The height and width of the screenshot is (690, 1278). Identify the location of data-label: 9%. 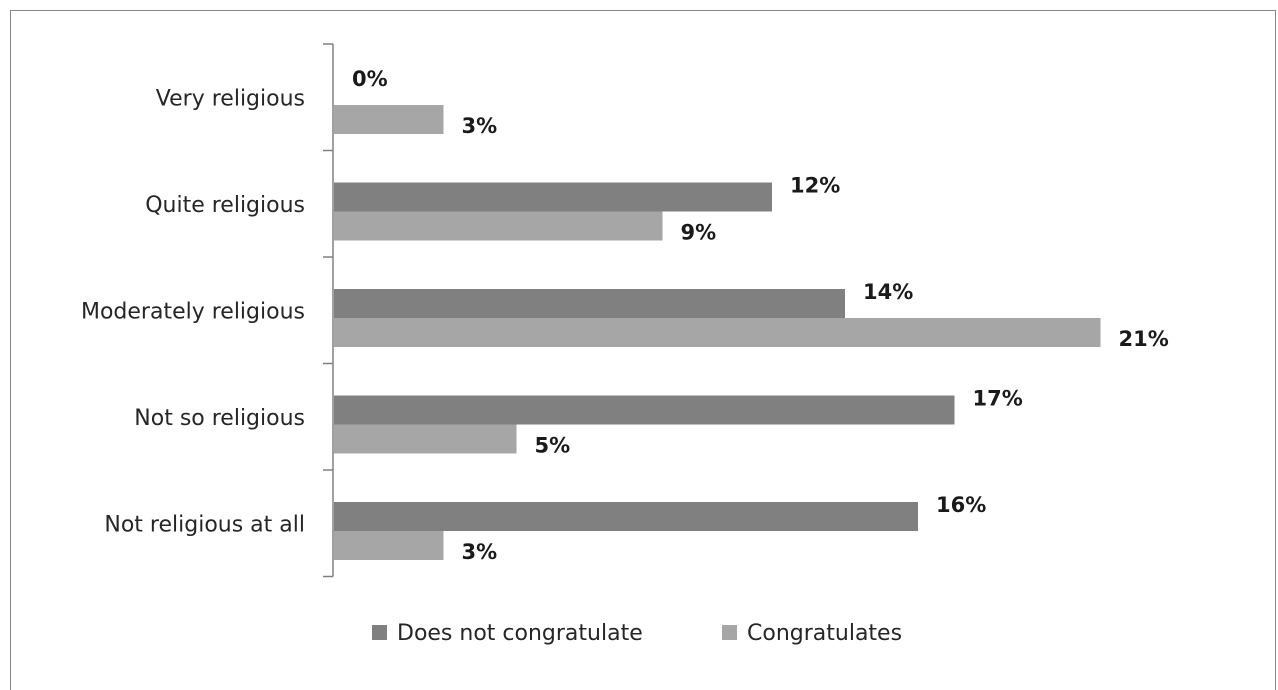
(699, 233).